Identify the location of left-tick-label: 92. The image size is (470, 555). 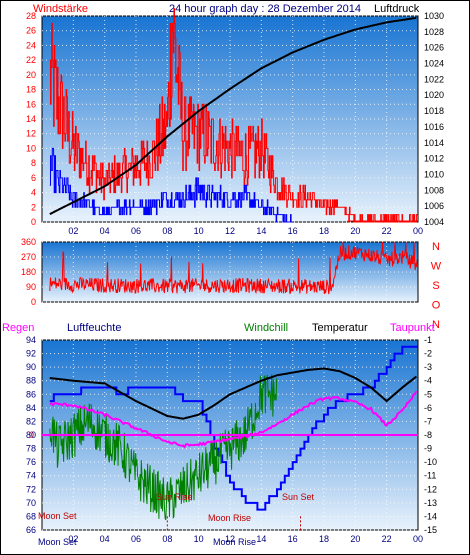
(31, 354).